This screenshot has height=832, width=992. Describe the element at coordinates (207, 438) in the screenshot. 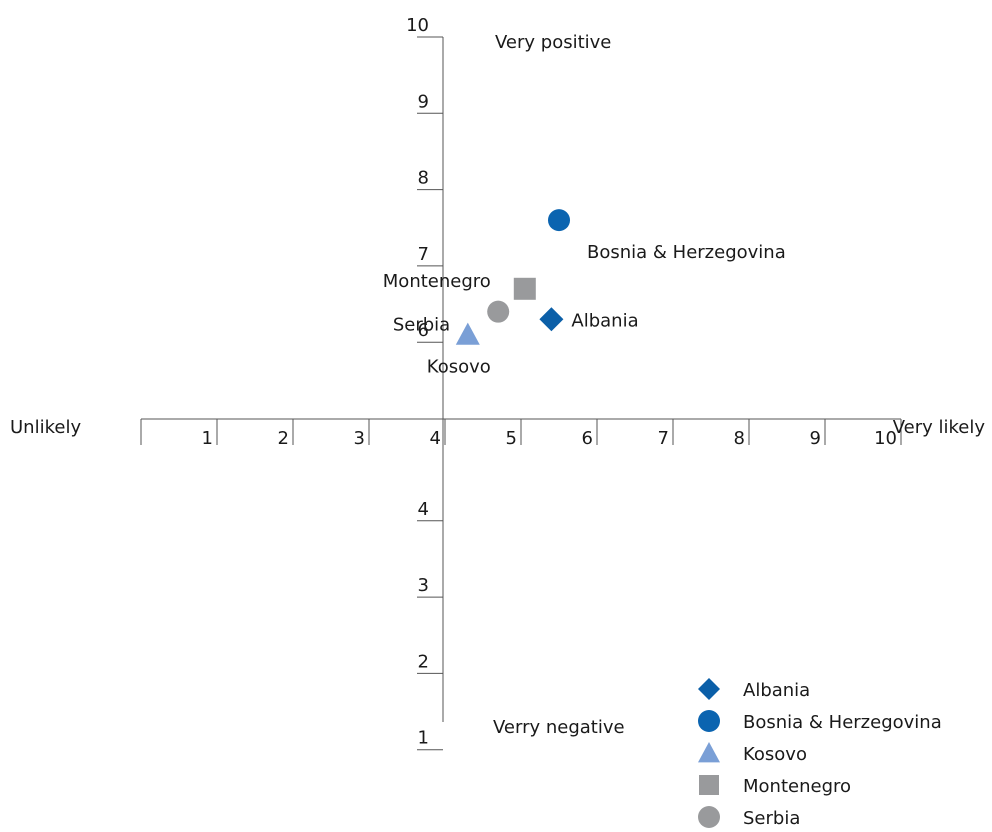

I see `x-tick-label: 1` at that location.